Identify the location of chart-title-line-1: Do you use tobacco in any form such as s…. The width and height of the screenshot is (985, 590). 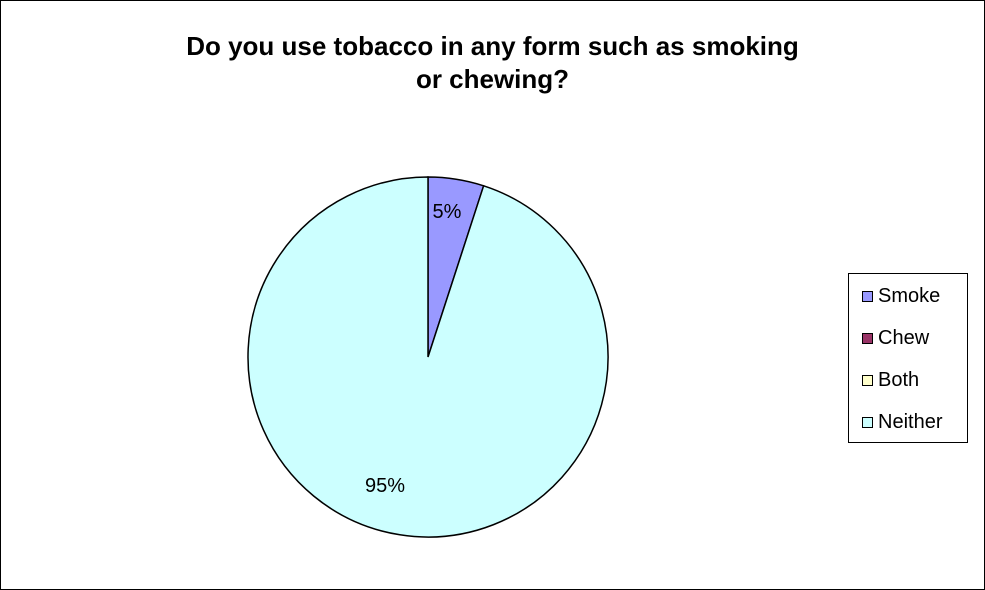
(492, 46).